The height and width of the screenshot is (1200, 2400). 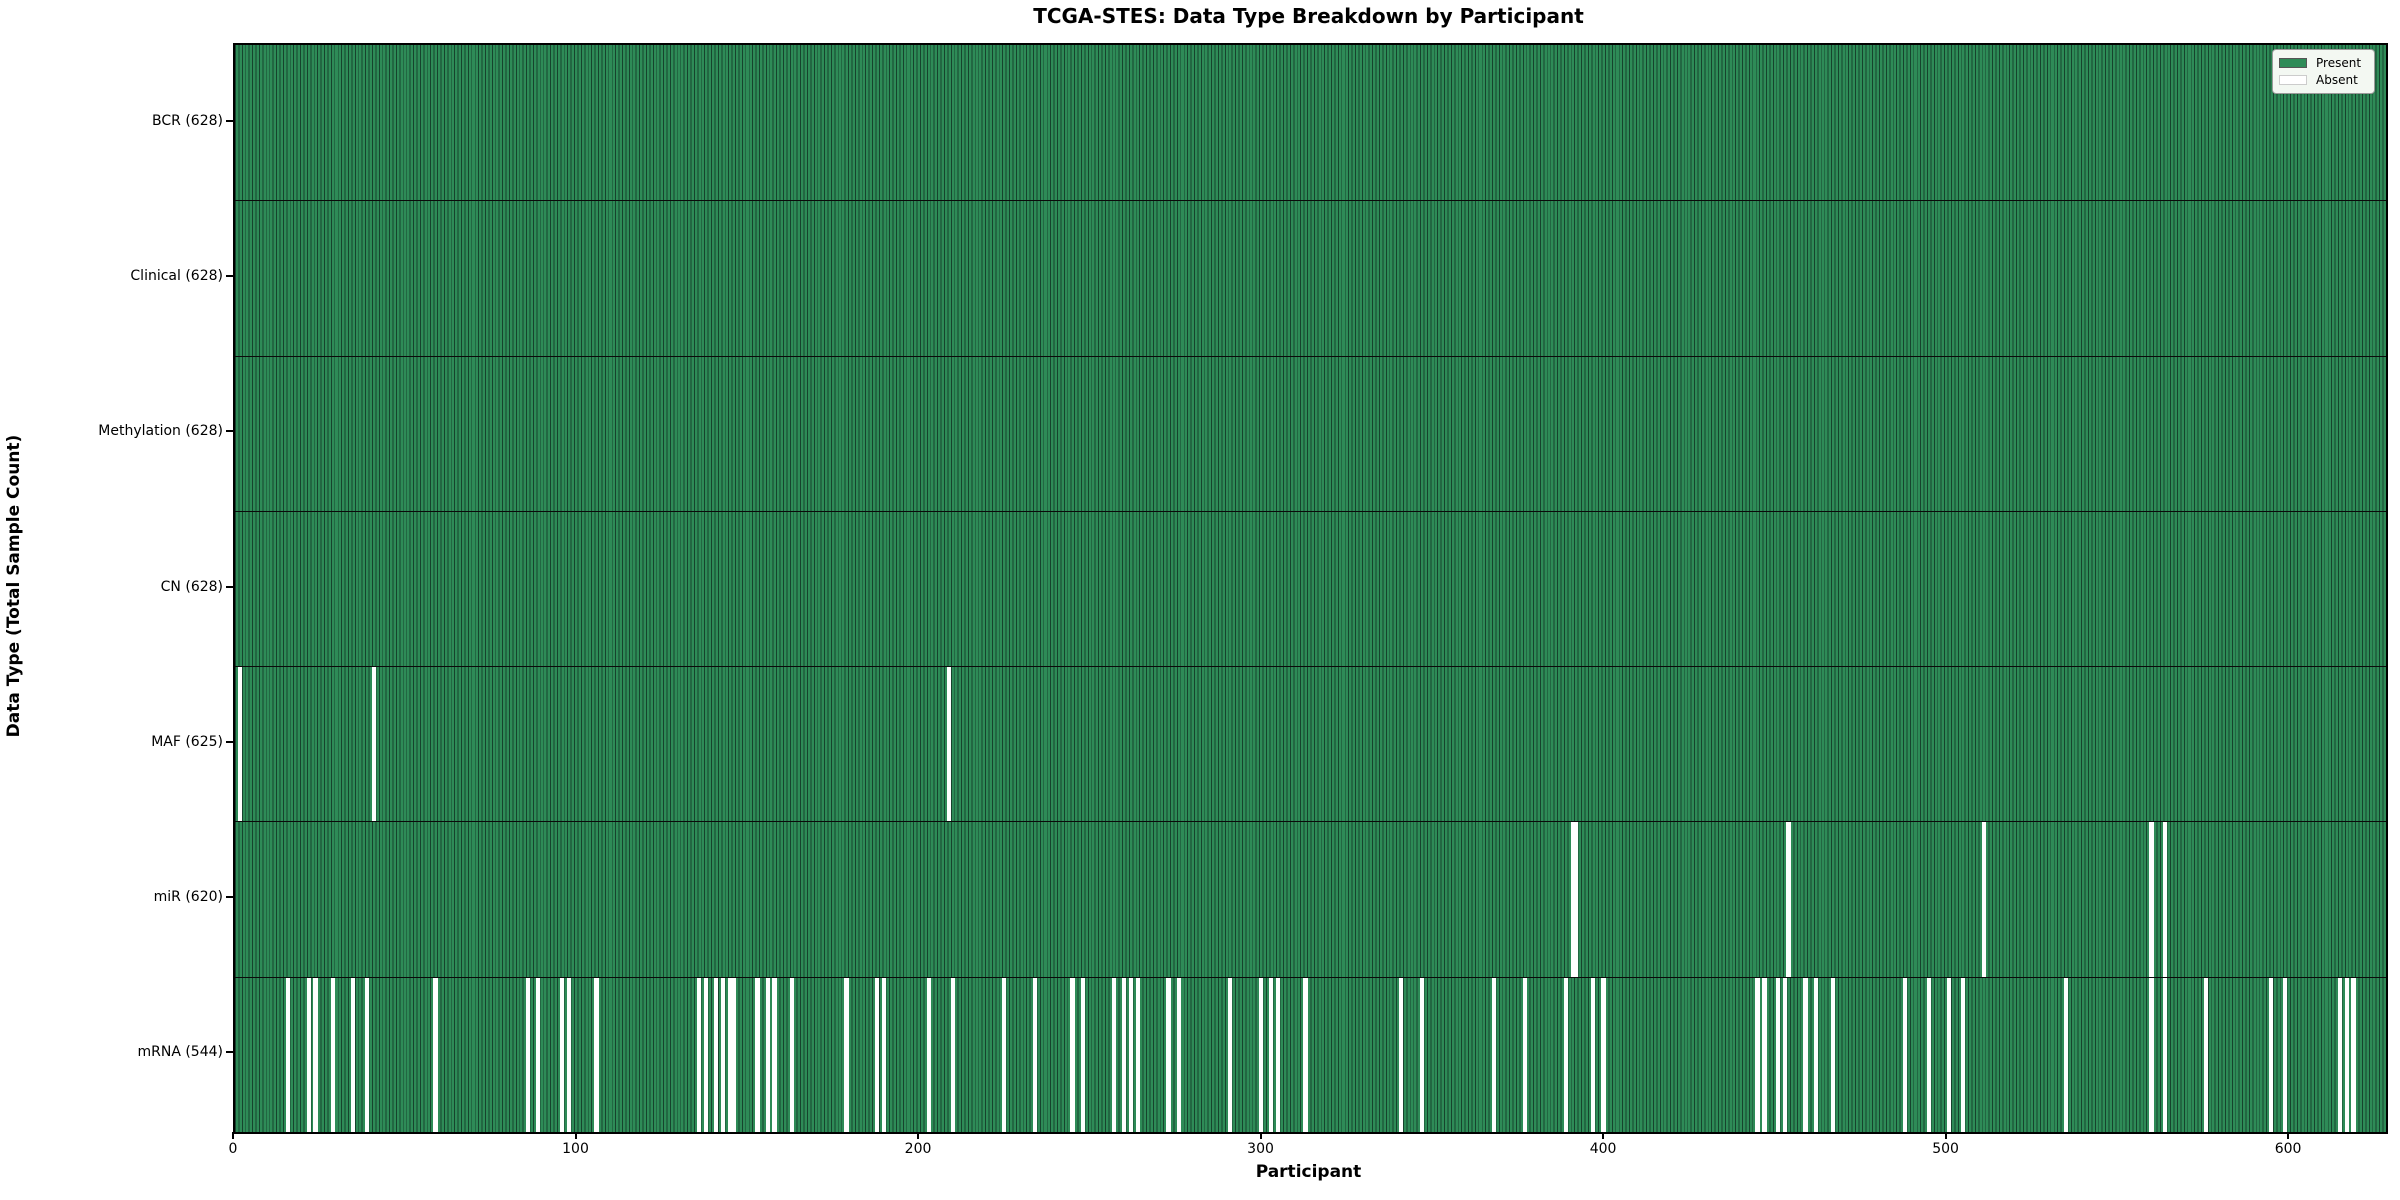 I want to click on x-tick-label-600: 600, so click(x=2288, y=1149).